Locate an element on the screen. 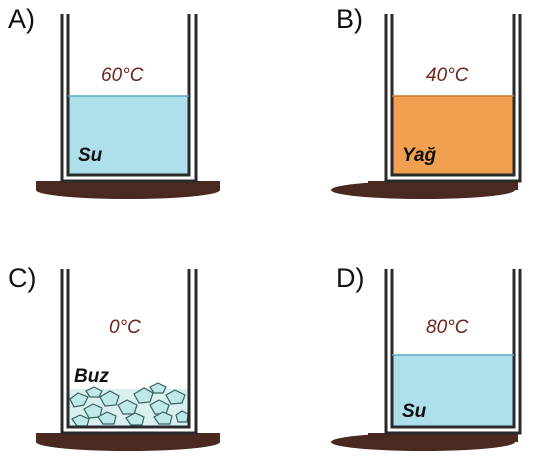 This screenshot has width=535, height=458. liquid-oil is located at coordinates (453, 135).